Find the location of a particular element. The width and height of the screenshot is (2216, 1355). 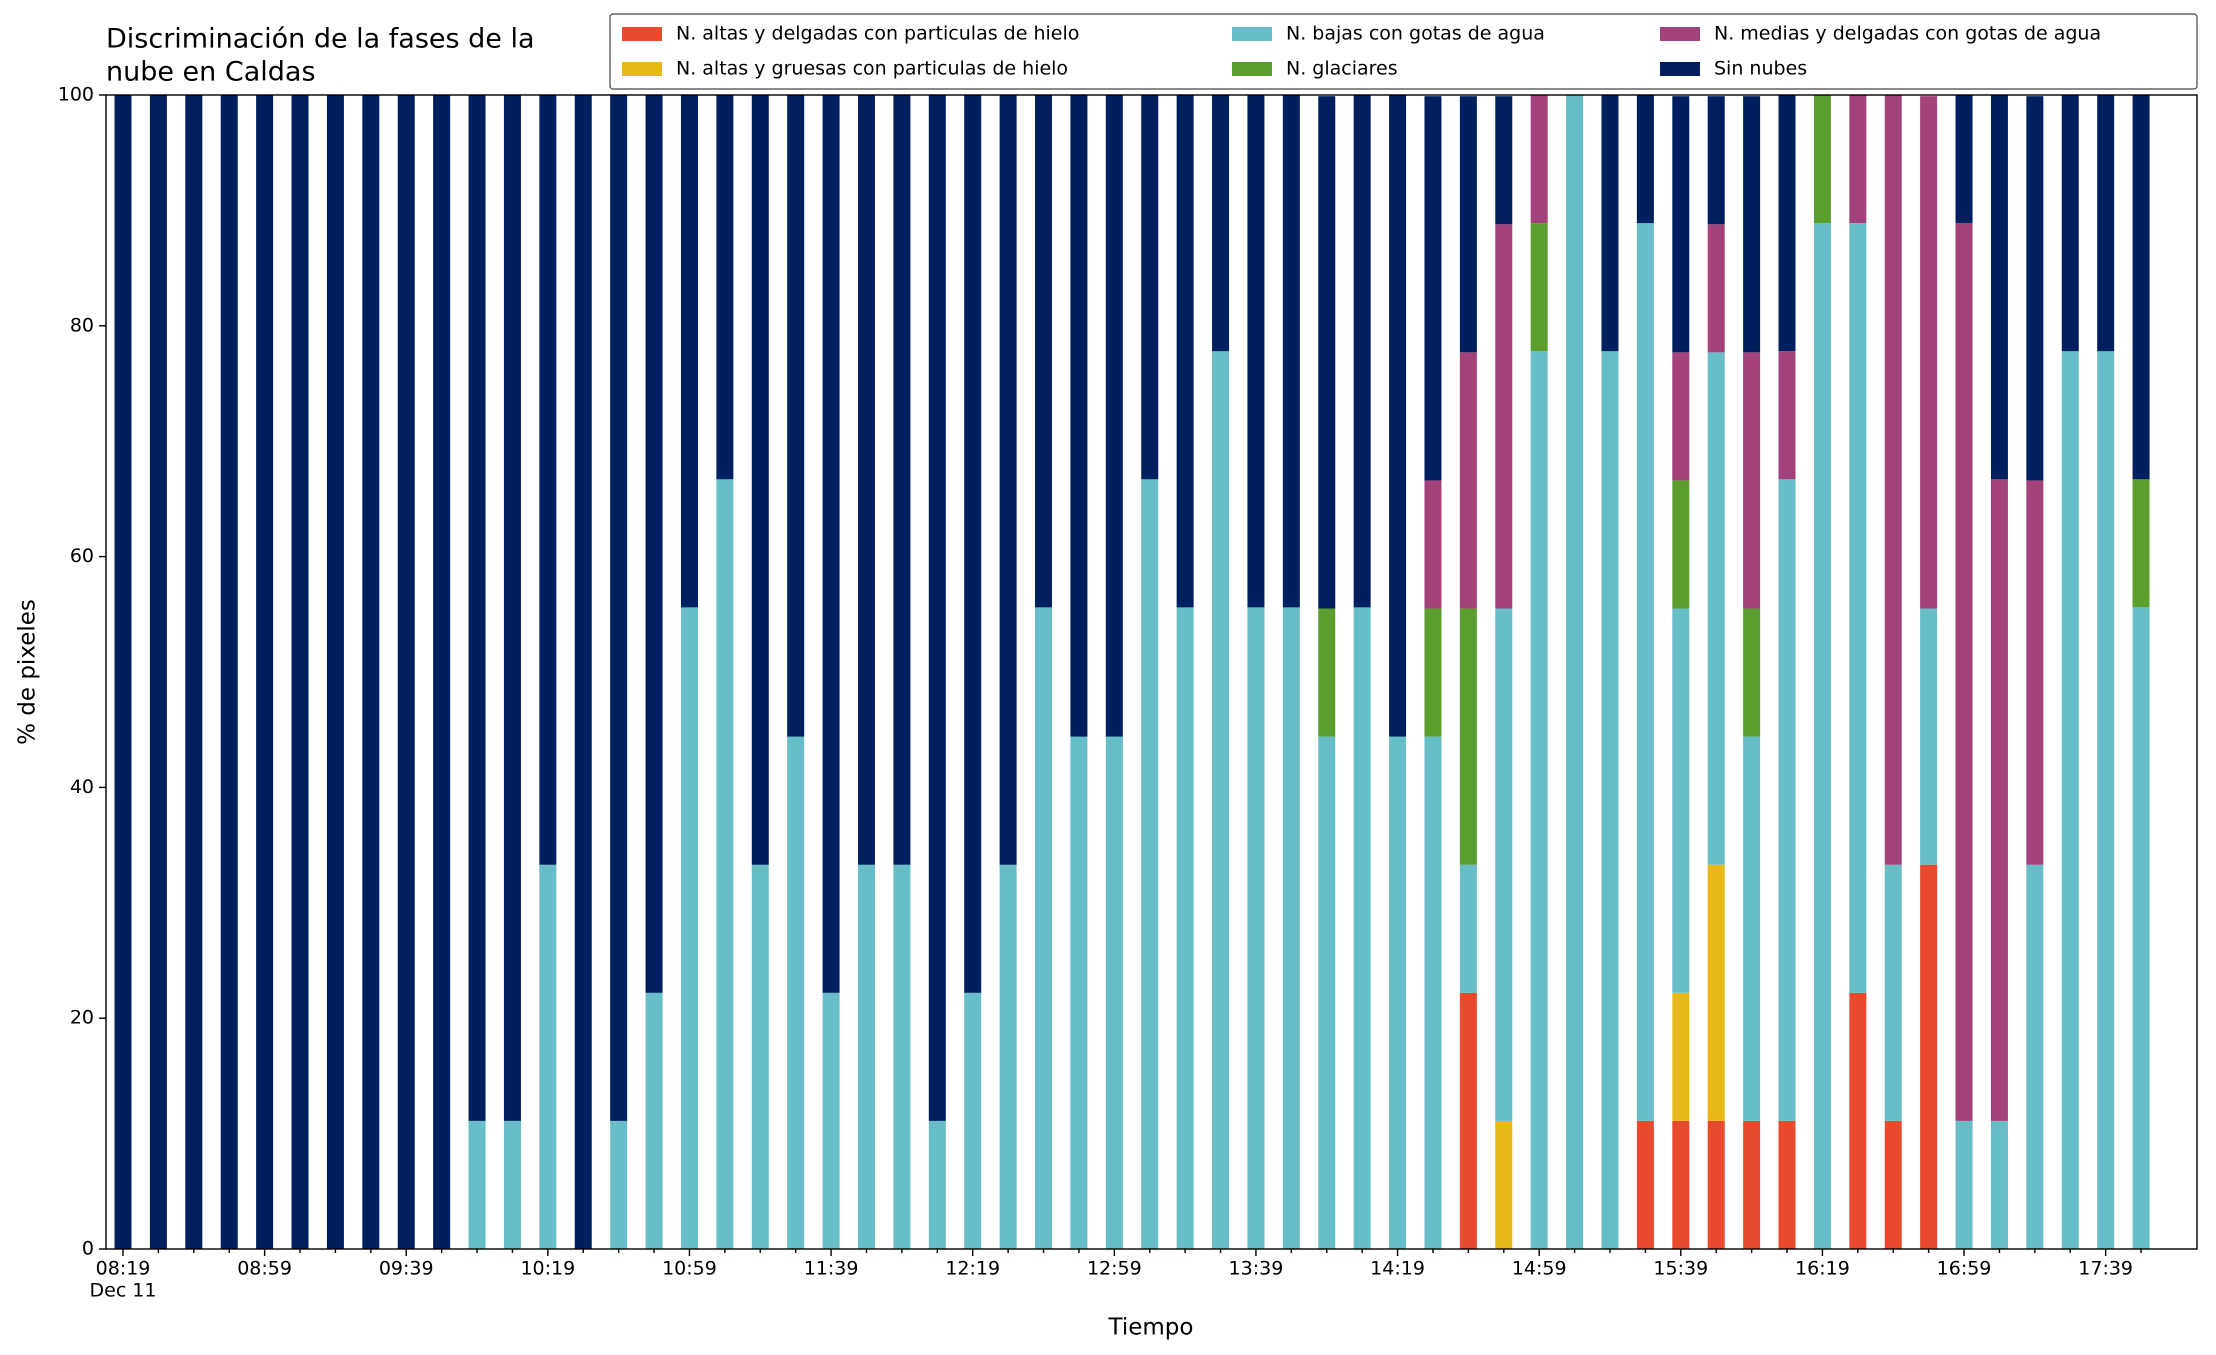

x-tick-label: 16:59 is located at coordinates (1964, 1269).